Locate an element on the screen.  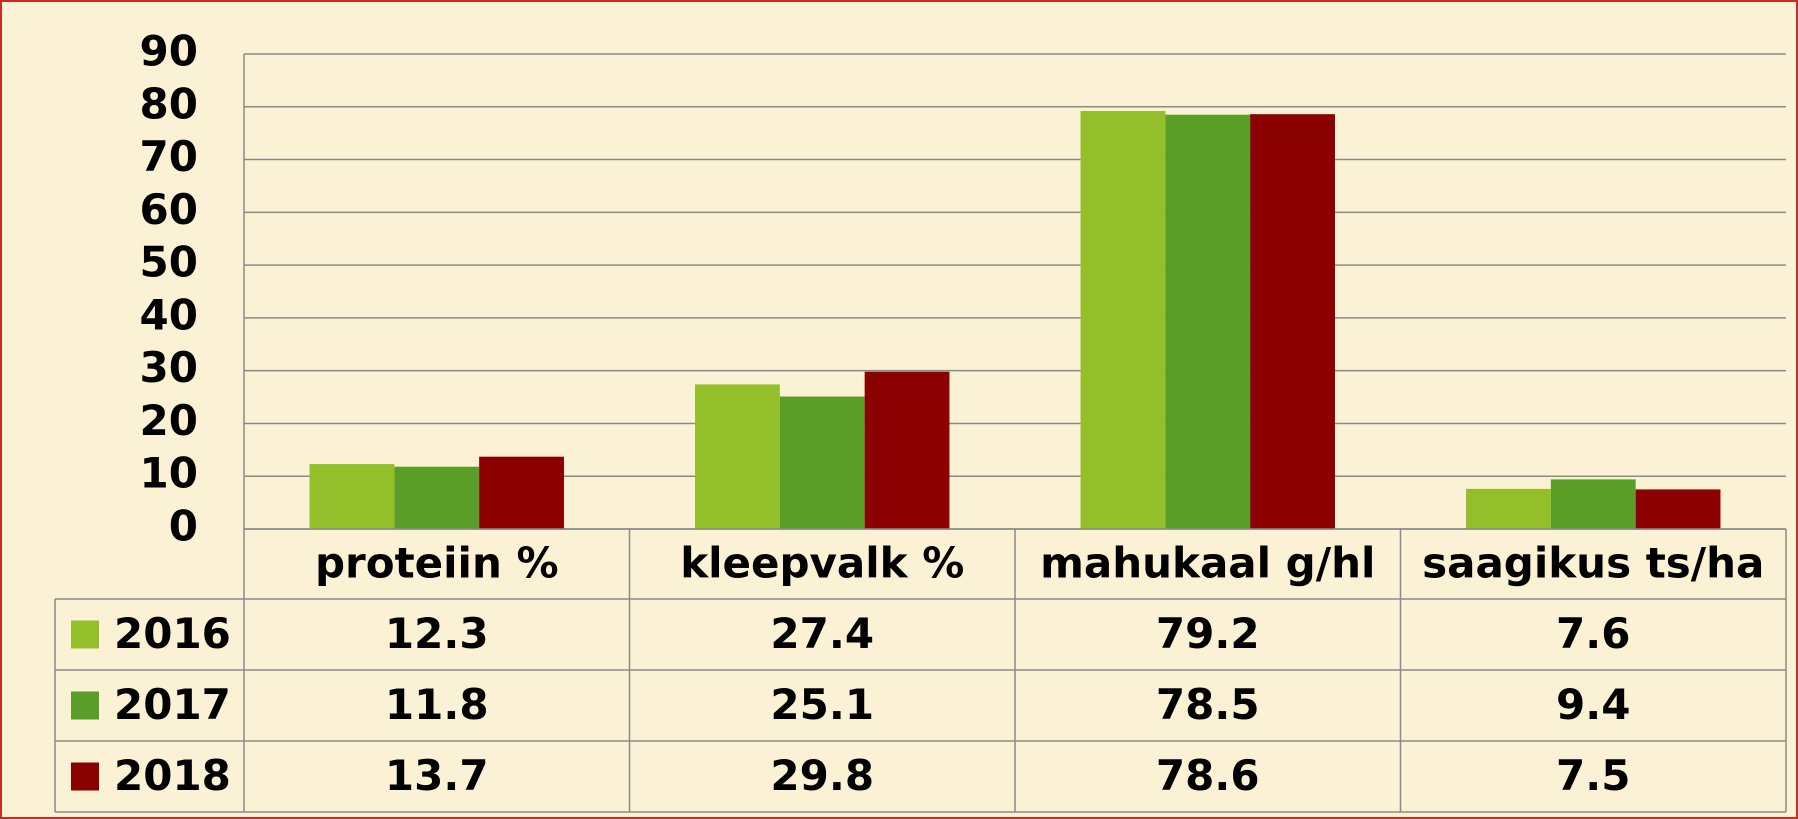
data-label: 29.8 is located at coordinates (822, 775).